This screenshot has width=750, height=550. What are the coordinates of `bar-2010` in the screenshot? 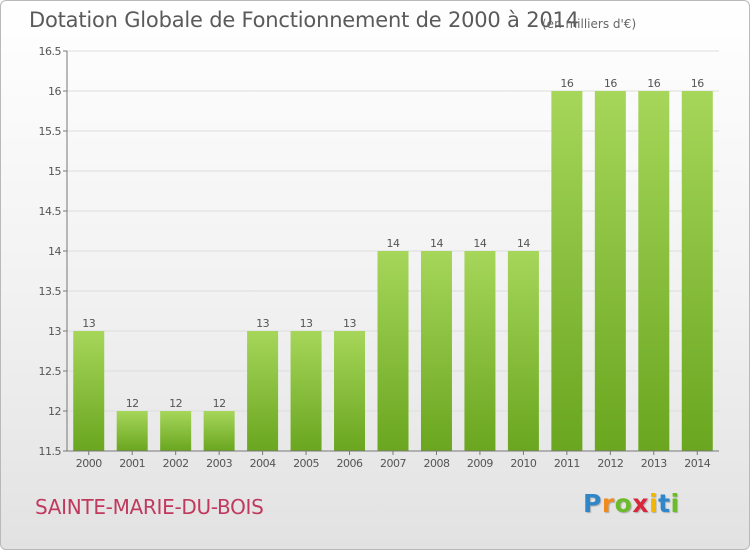 It's located at (523, 351).